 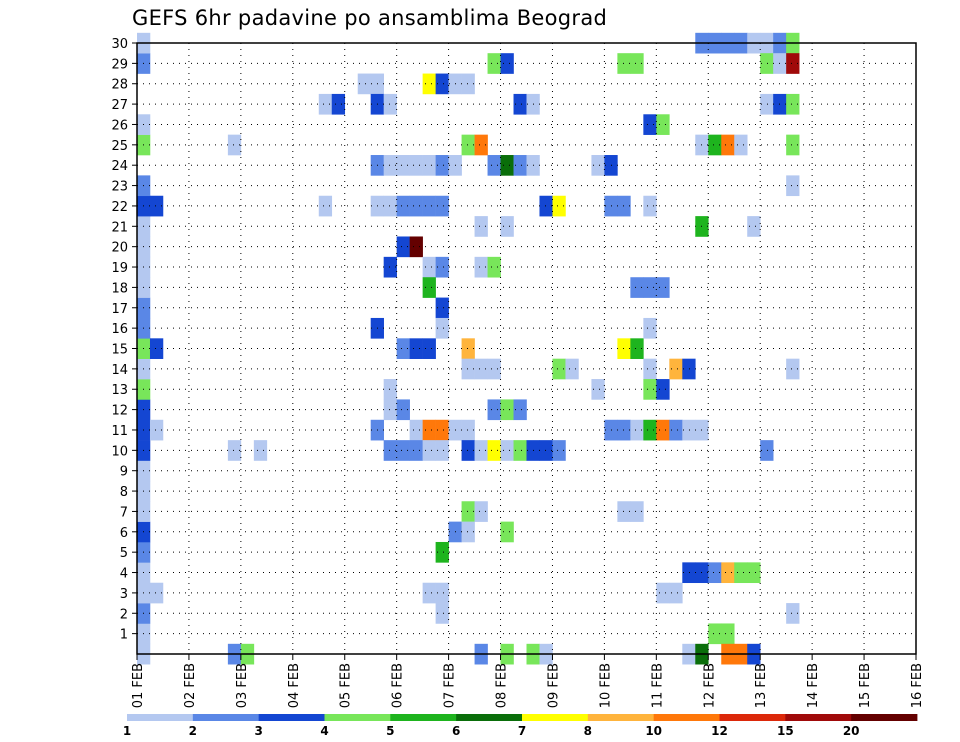 What do you see at coordinates (502, 685) in the screenshot?
I see `x-tick-label: 08 FEB` at bounding box center [502, 685].